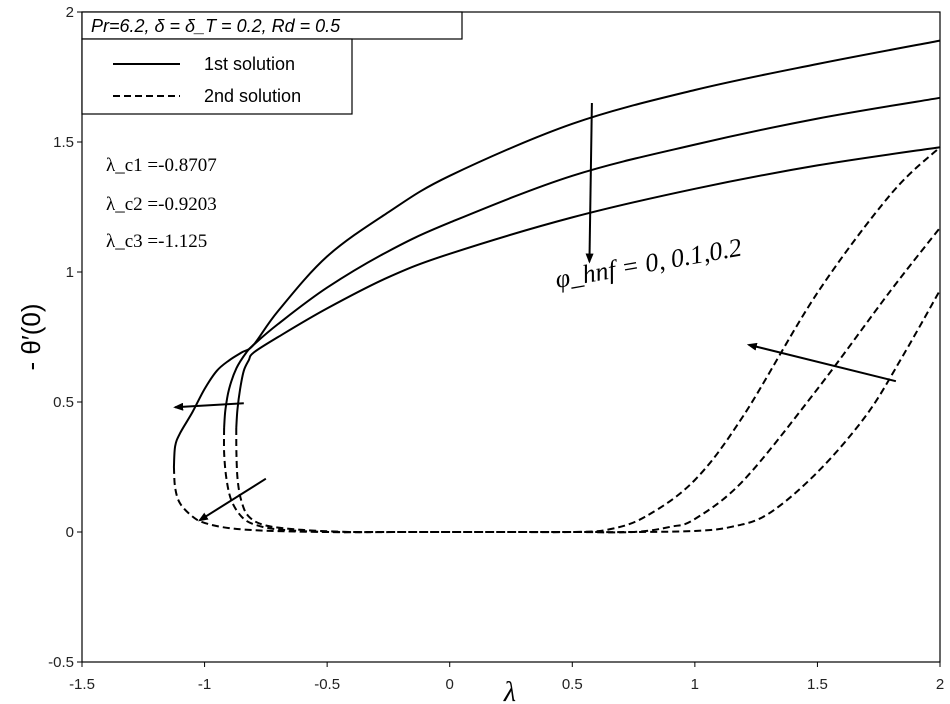 Image resolution: width=950 pixels, height=704 pixels. Describe the element at coordinates (70, 272) in the screenshot. I see `y-tick-label: 1` at that location.